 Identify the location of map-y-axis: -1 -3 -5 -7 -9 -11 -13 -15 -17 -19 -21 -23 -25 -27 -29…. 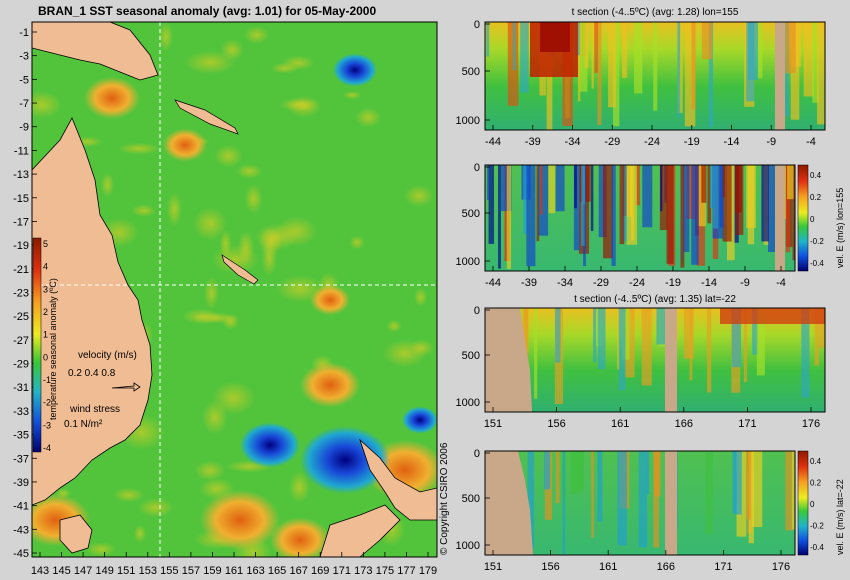
(25, 293).